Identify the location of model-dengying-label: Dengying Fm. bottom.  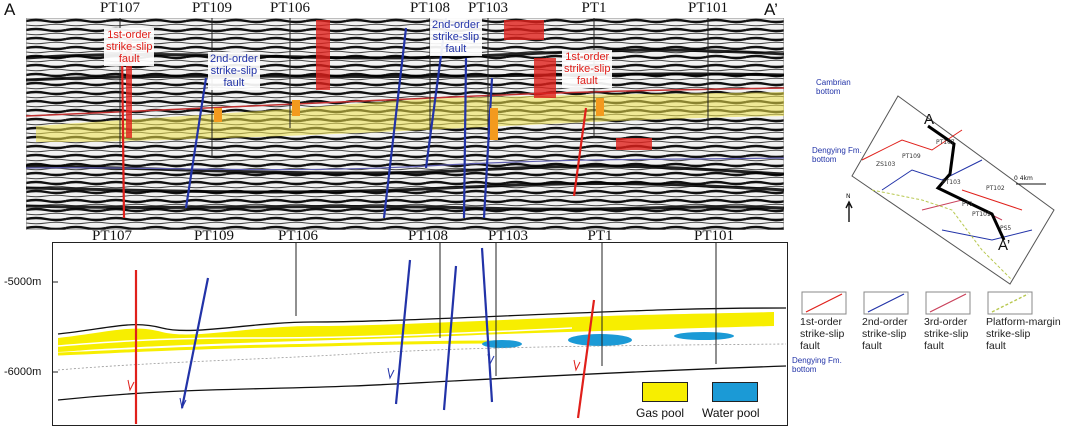
(817, 365).